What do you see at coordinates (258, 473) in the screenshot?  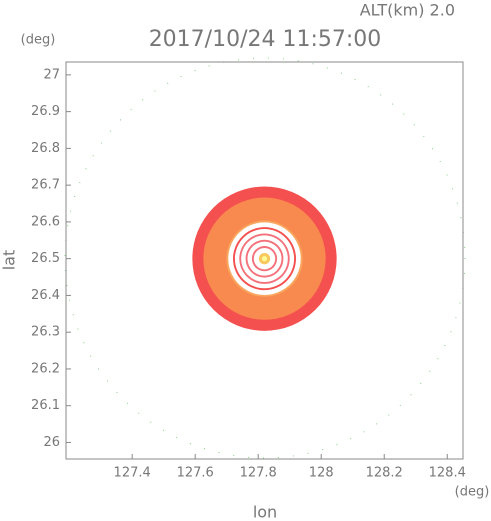 I see `x-tick-label: 127.8` at bounding box center [258, 473].